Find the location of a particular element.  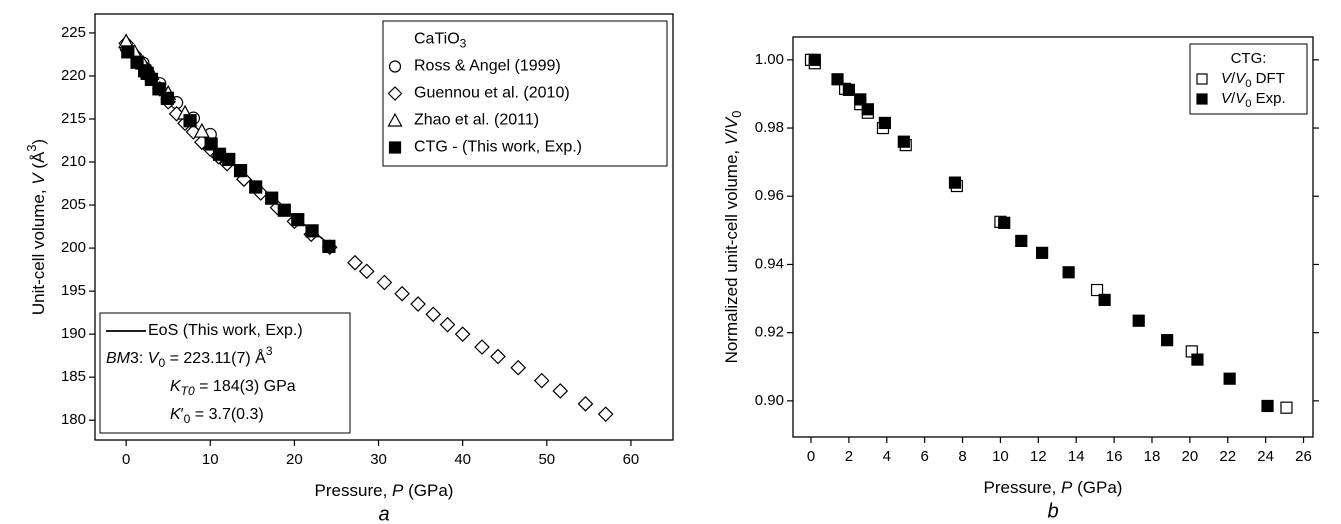

annotation: BM3: V0 = 223.11(7) Å3 is located at coordinates (189, 357).